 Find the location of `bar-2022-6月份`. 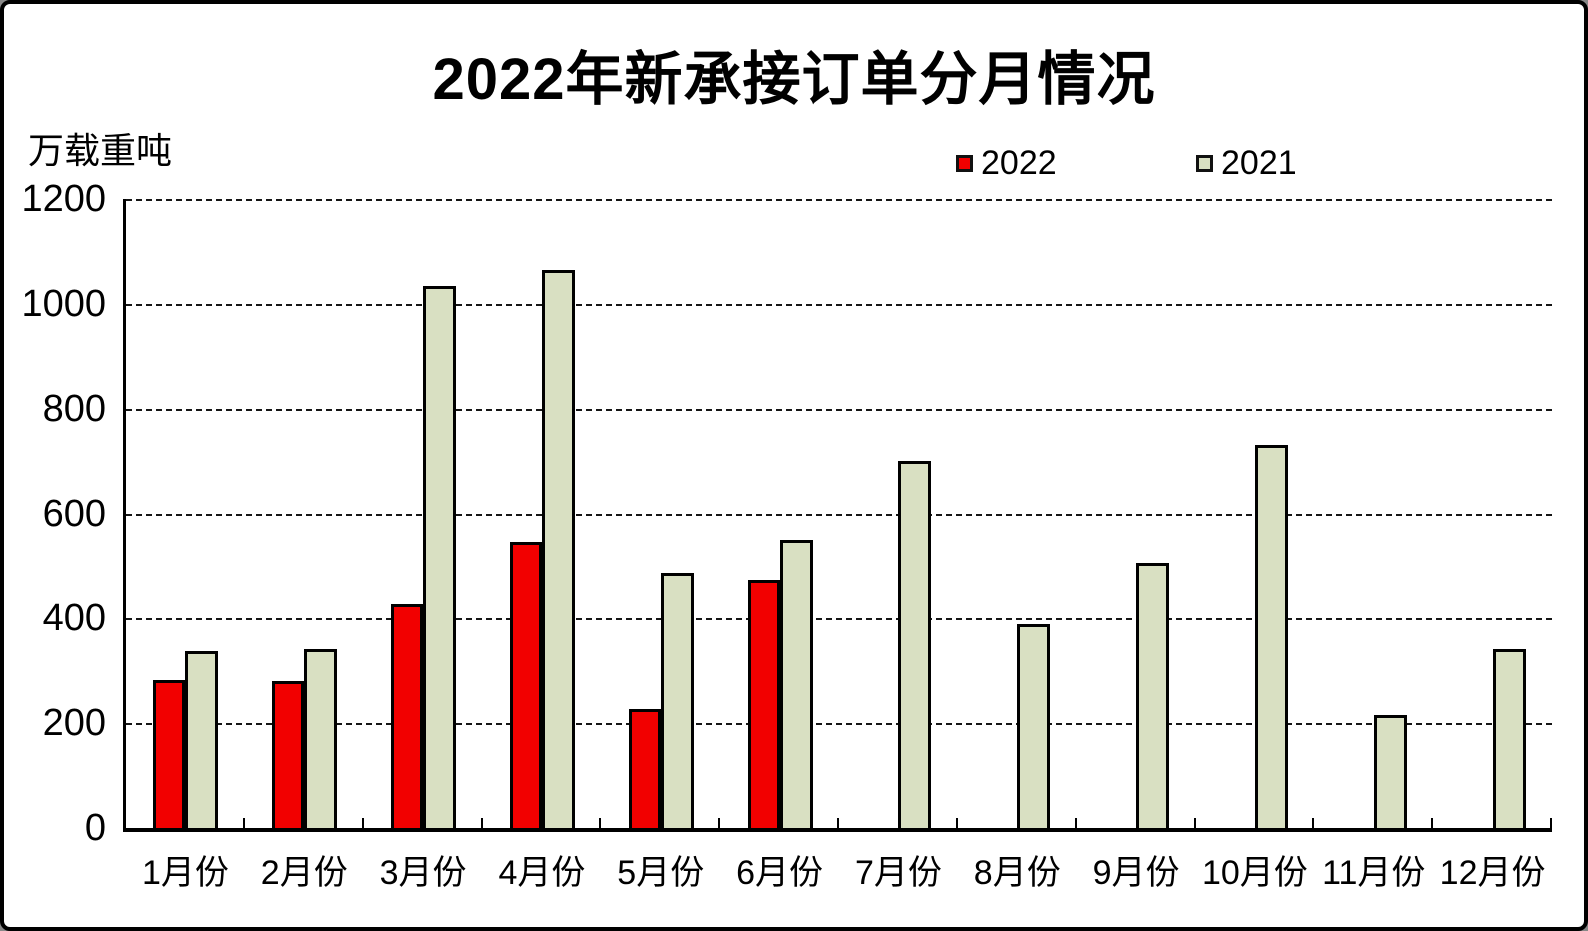

bar-2022-6月份 is located at coordinates (763, 704).